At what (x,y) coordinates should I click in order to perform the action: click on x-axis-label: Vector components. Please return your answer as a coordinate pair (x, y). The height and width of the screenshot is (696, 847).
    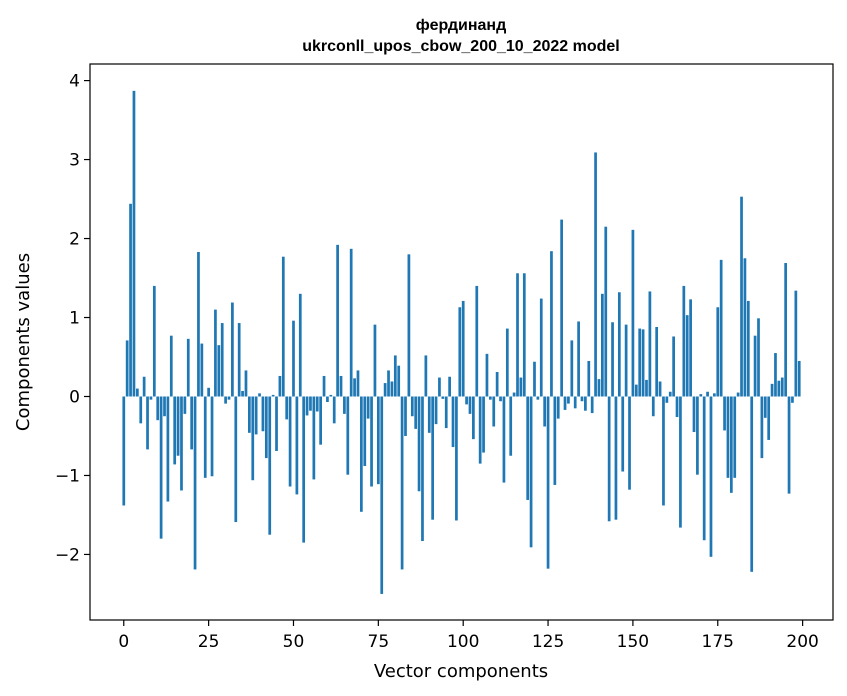
    Looking at the image, I should click on (461, 671).